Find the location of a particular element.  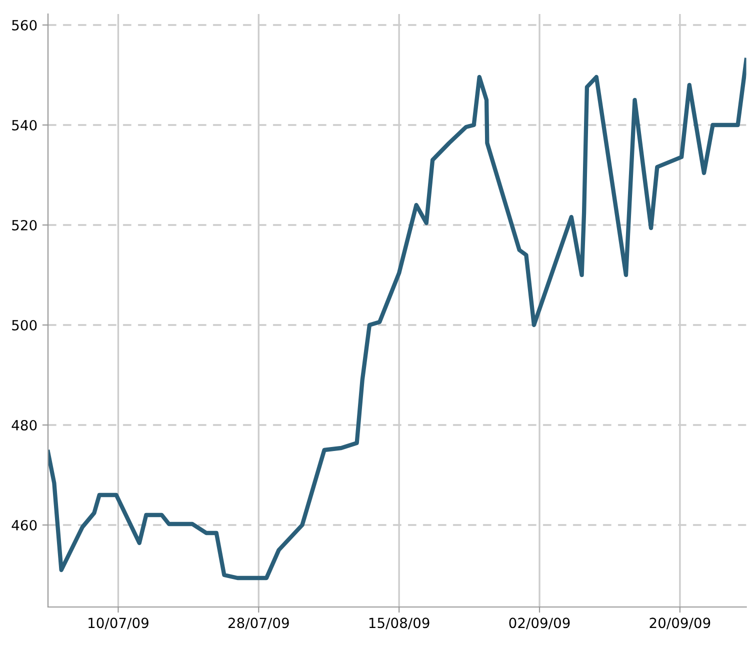

x-tick-label: 10/07/09 is located at coordinates (118, 624).